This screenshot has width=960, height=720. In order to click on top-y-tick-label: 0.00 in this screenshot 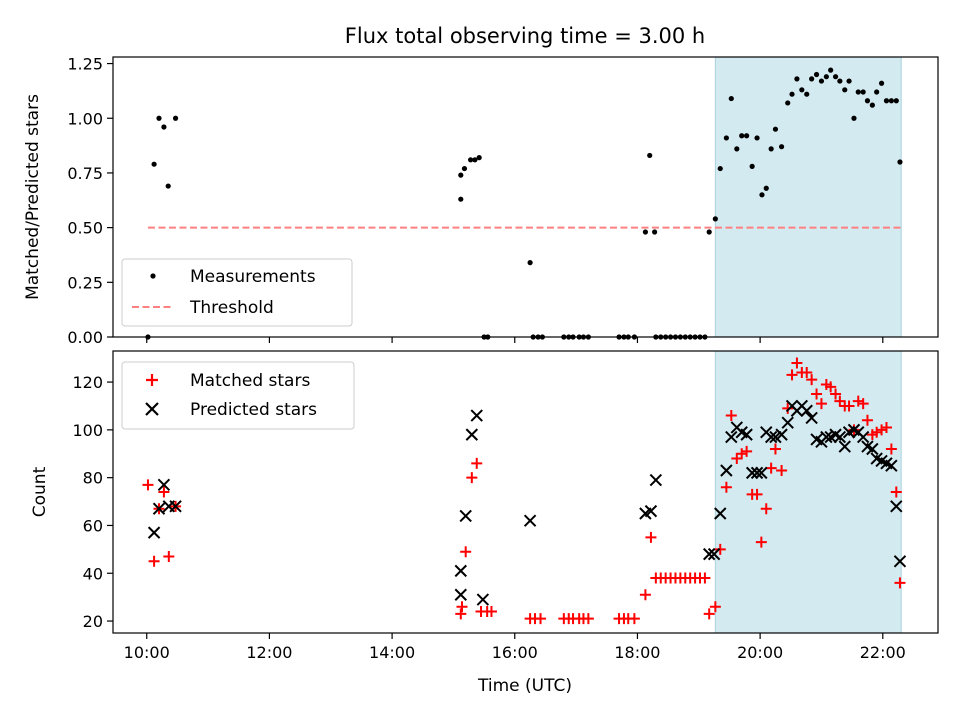, I will do `click(85, 337)`.